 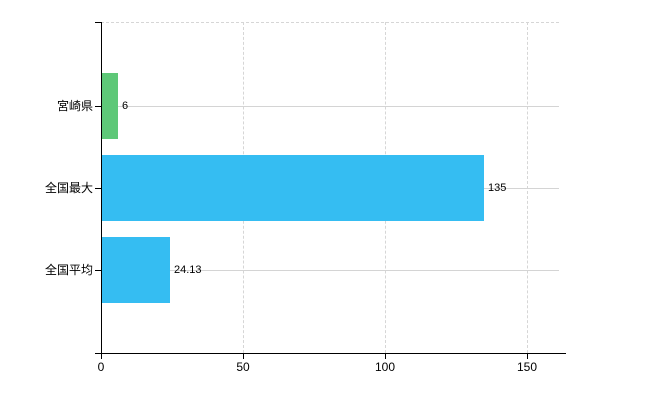 What do you see at coordinates (101, 367) in the screenshot?
I see `x-tick-label: 0` at bounding box center [101, 367].